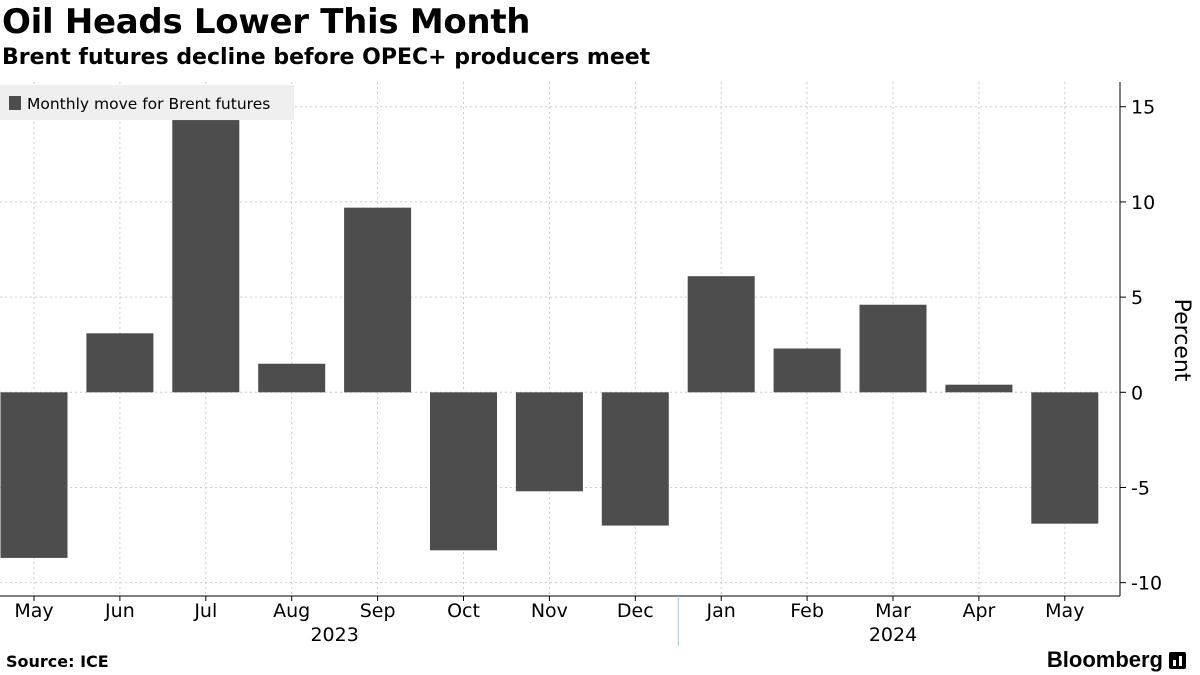  What do you see at coordinates (291, 611) in the screenshot?
I see `x-tick-label: Aug` at bounding box center [291, 611].